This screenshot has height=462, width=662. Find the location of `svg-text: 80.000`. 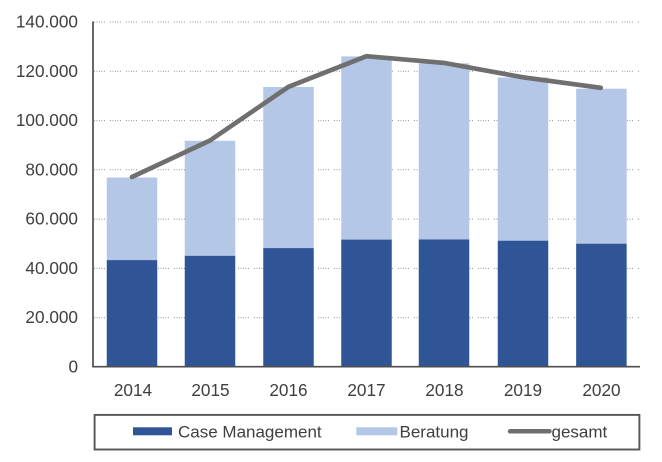

svg-text: 80.000 is located at coordinates (51, 169).